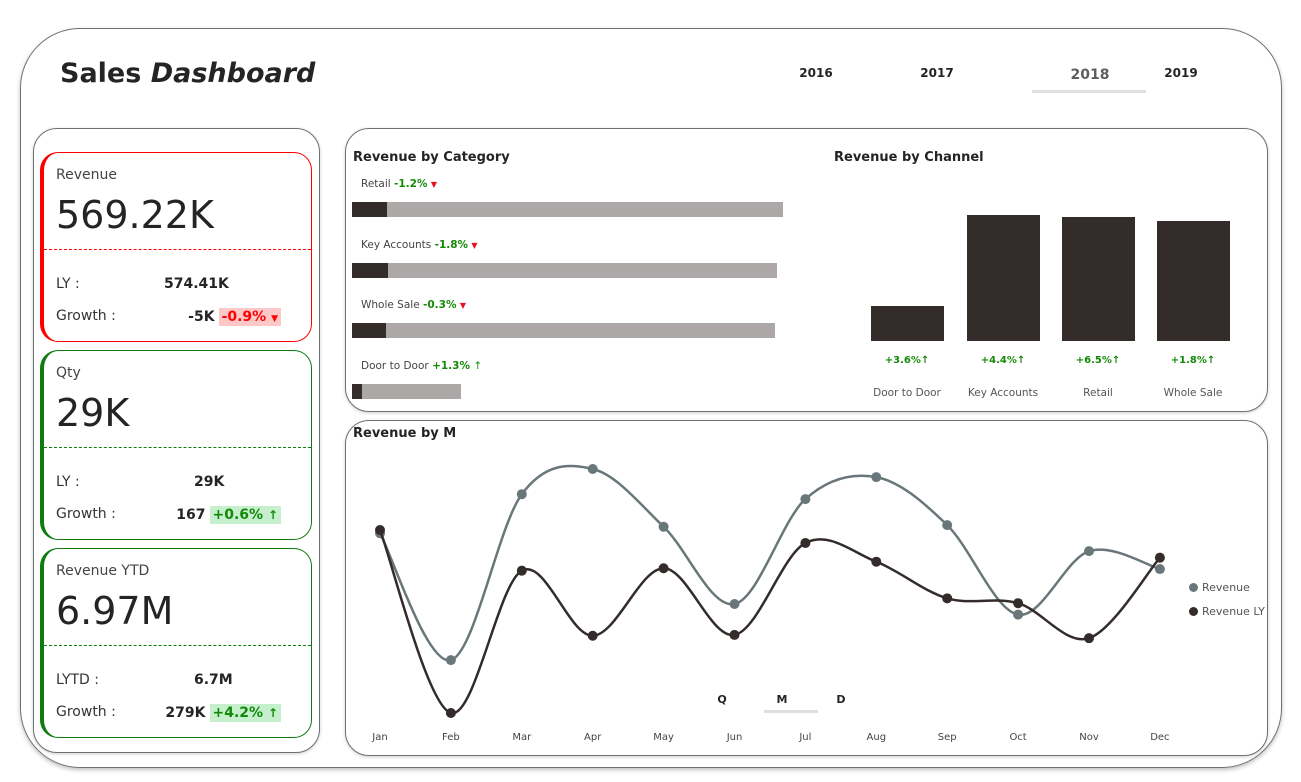 The width and height of the screenshot is (1301, 782). I want to click on kpi-value: 29K, so click(93, 413).